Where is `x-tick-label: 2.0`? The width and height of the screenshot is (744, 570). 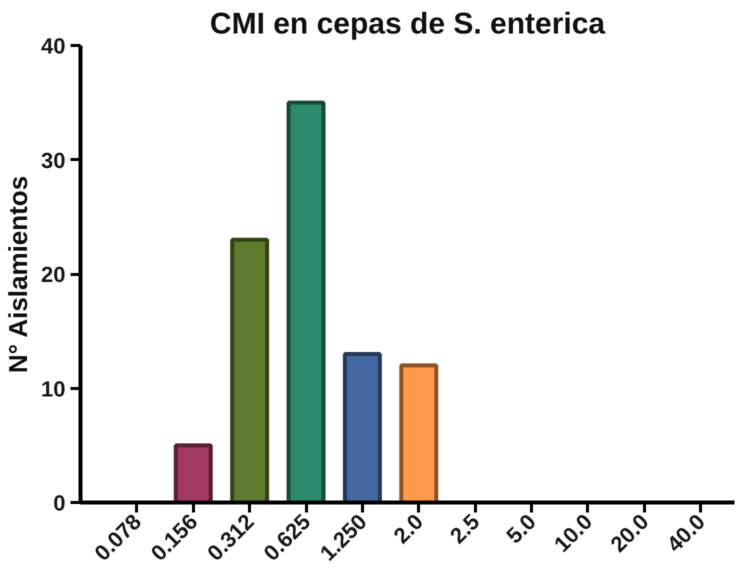 x-tick-label: 2.0 is located at coordinates (408, 528).